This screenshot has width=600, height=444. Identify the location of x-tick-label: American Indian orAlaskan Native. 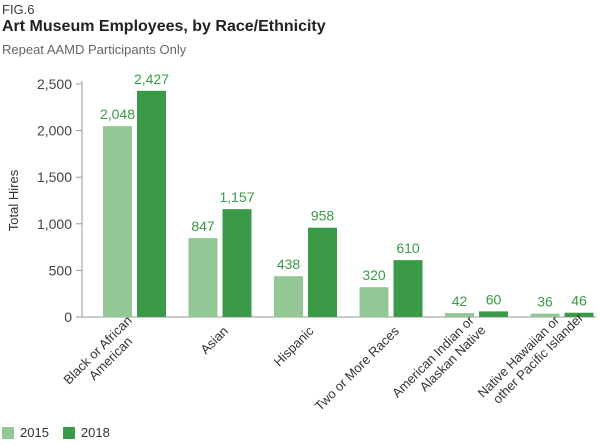
(438, 361).